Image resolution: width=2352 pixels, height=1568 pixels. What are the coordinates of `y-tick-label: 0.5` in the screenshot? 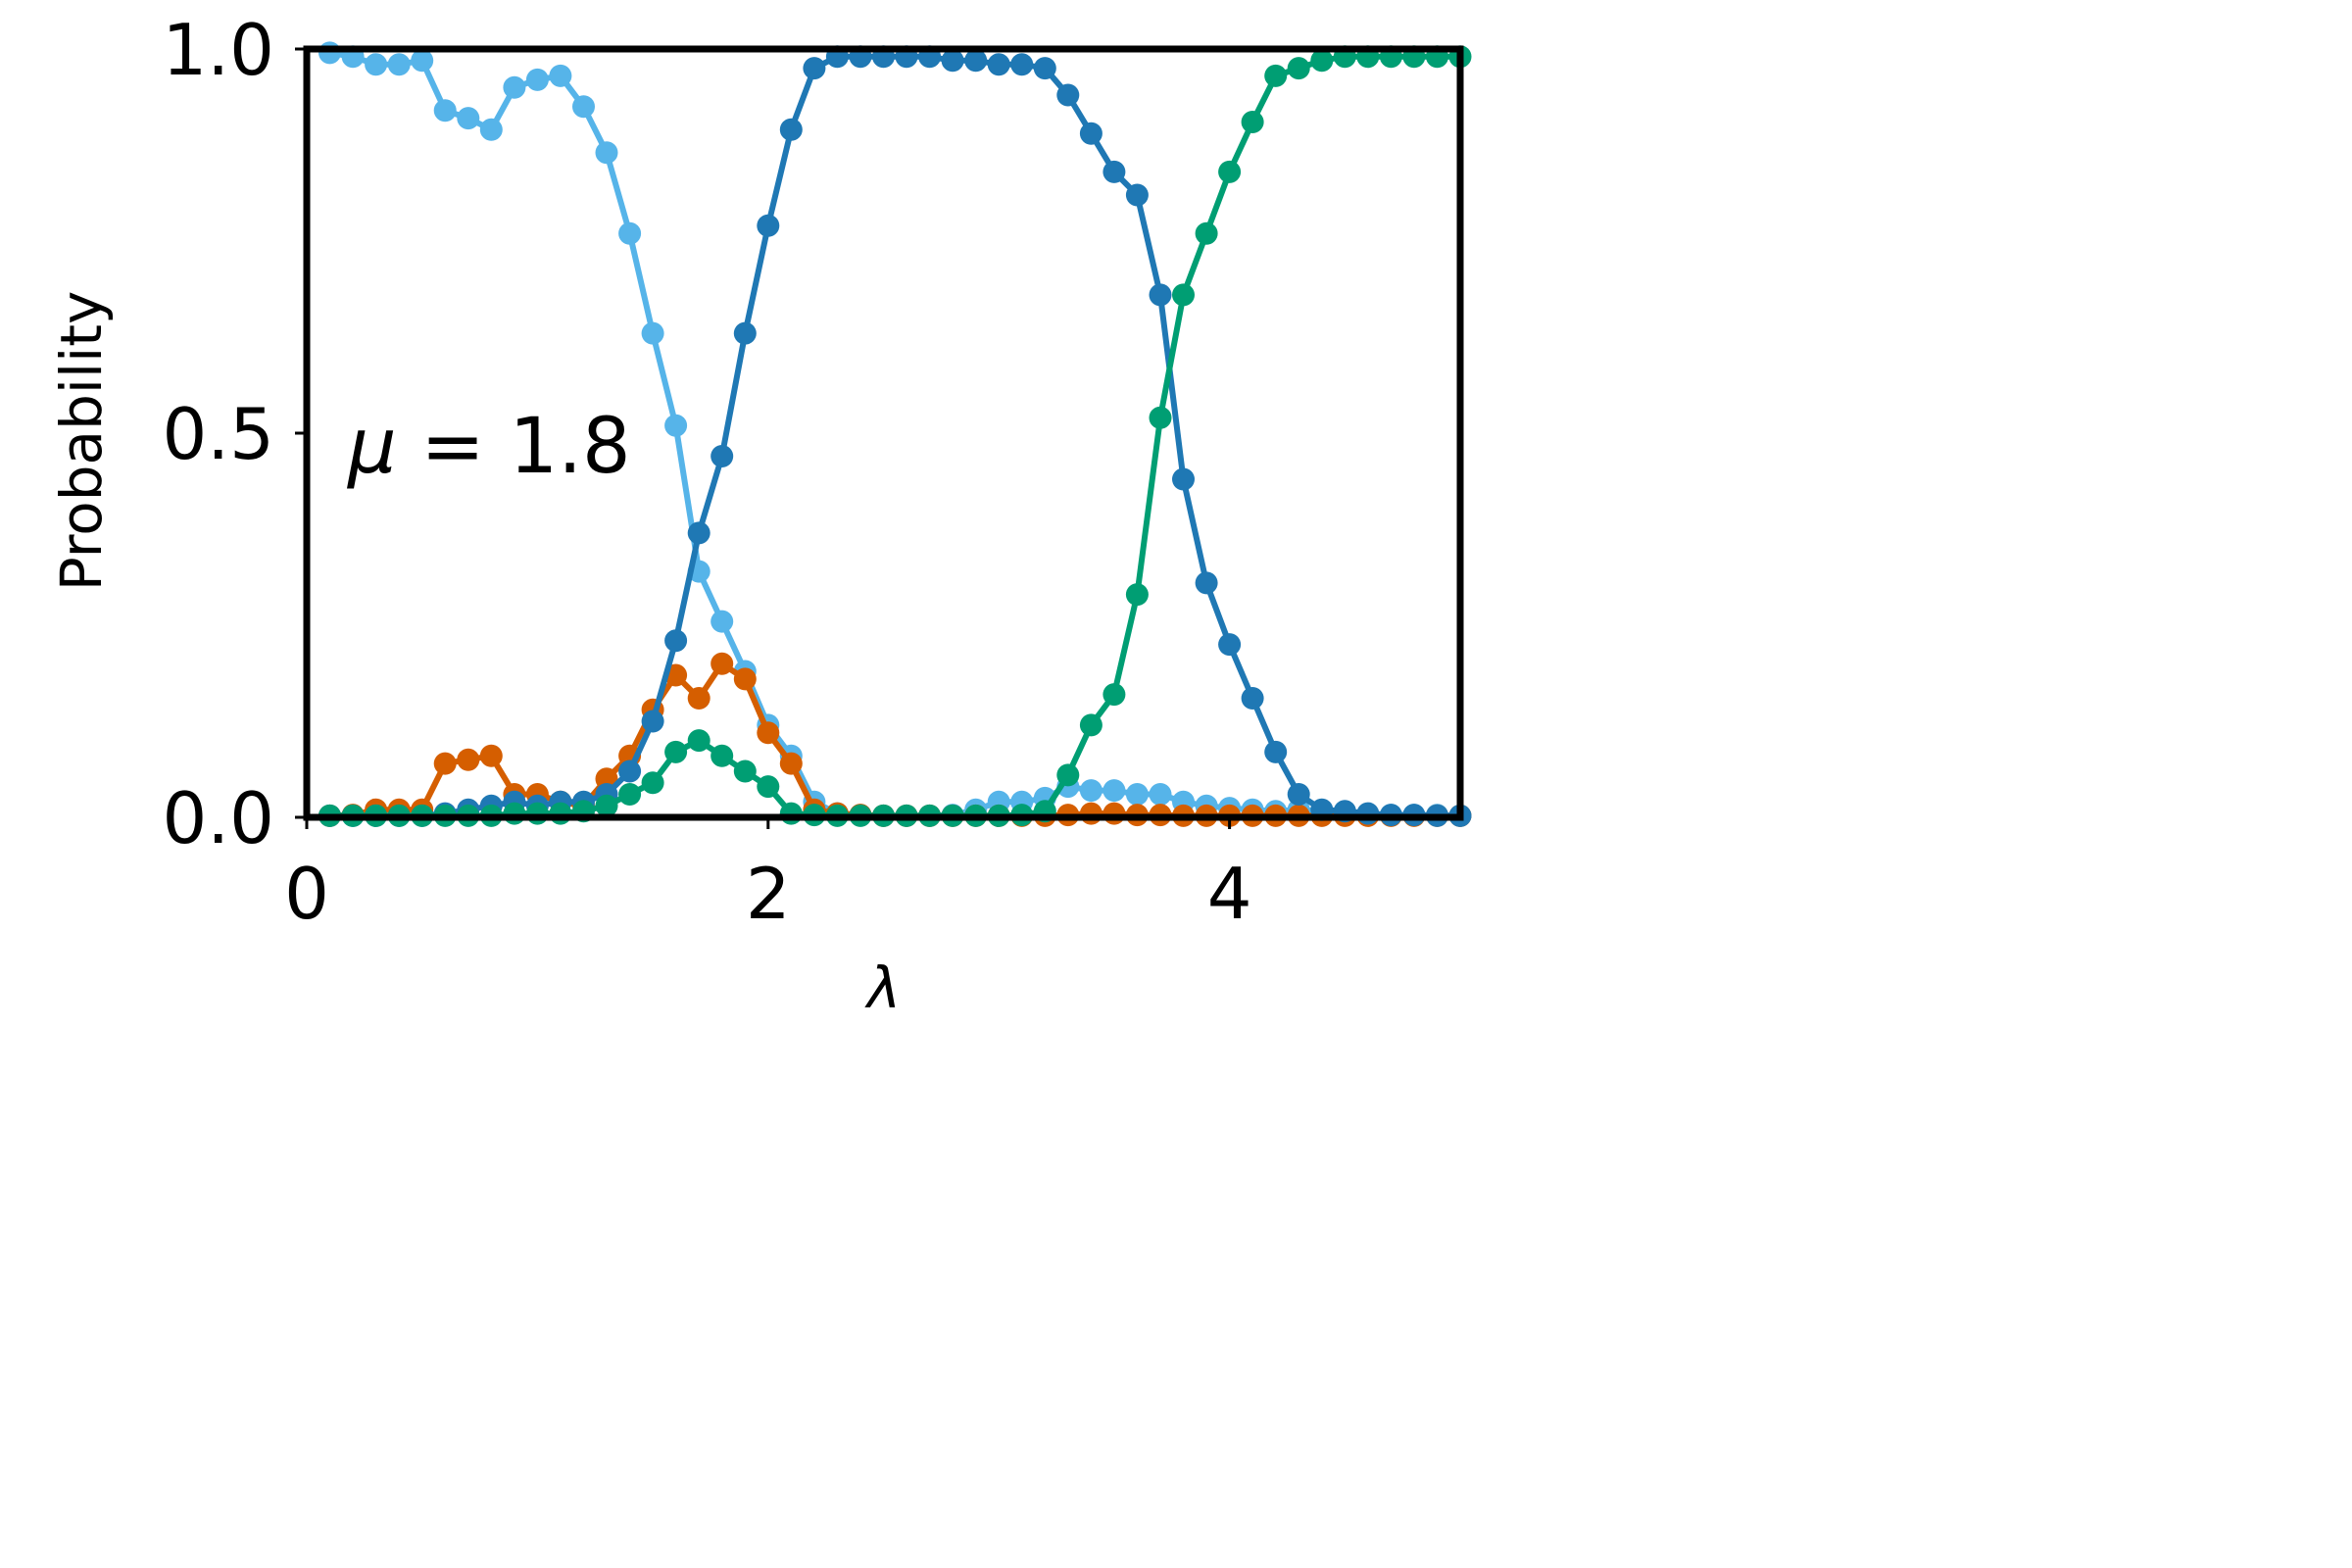 It's located at (218, 434).